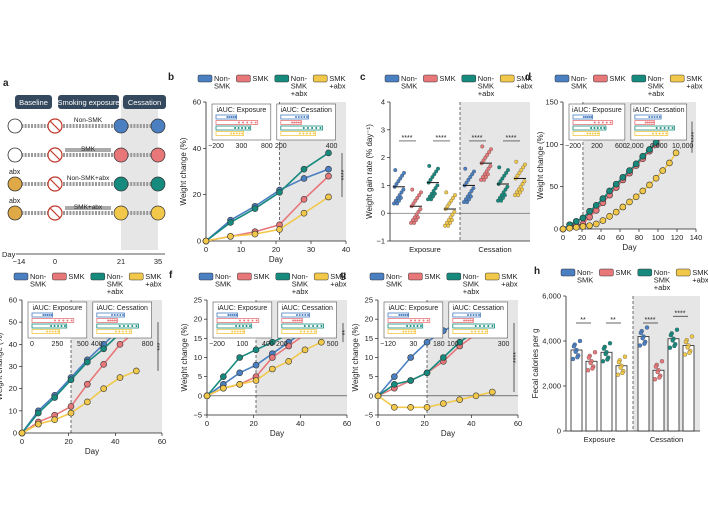 The height and width of the screenshot is (531, 708). I want to click on phase-label-2: Cessation, so click(144, 102).